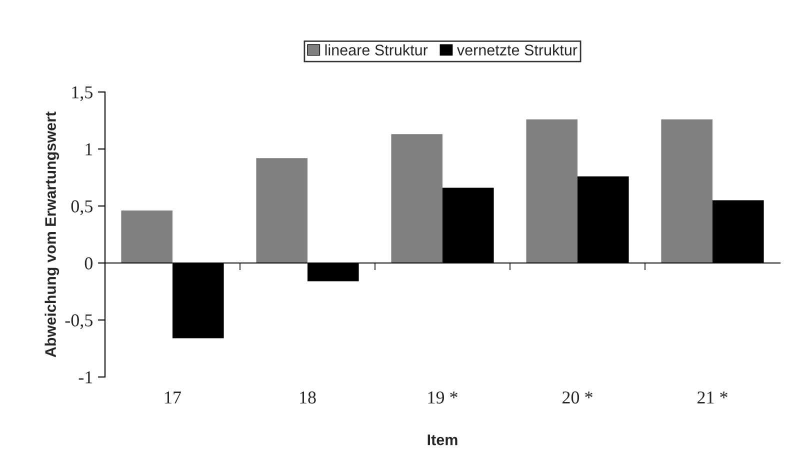 This screenshot has width=787, height=469. I want to click on y-tick-label: 0,5, so click(81, 208).